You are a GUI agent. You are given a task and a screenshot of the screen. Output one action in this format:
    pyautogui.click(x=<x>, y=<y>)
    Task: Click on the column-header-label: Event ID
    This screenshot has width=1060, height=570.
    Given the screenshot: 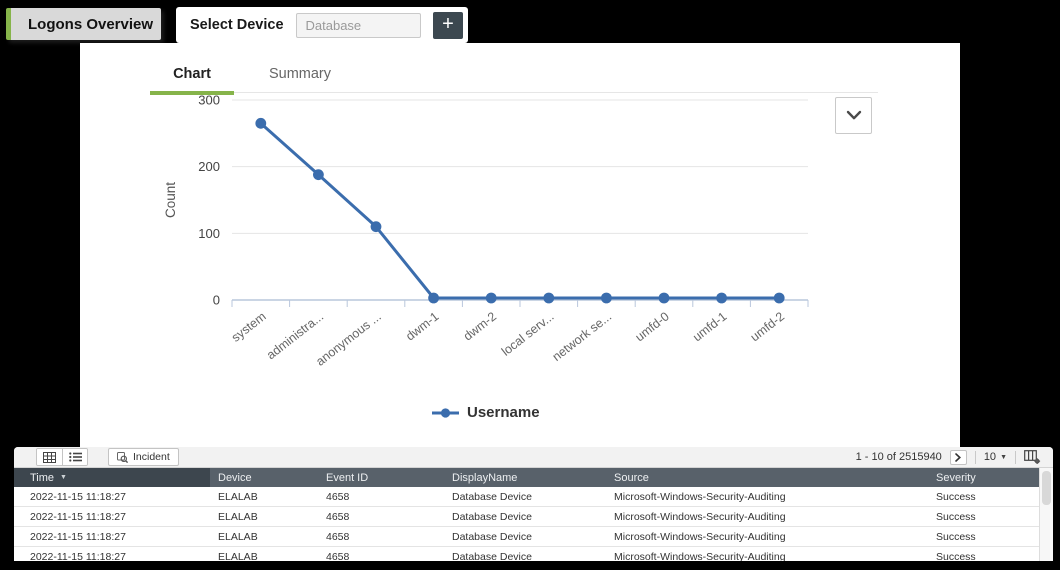 What is the action you would take?
    pyautogui.click(x=347, y=477)
    